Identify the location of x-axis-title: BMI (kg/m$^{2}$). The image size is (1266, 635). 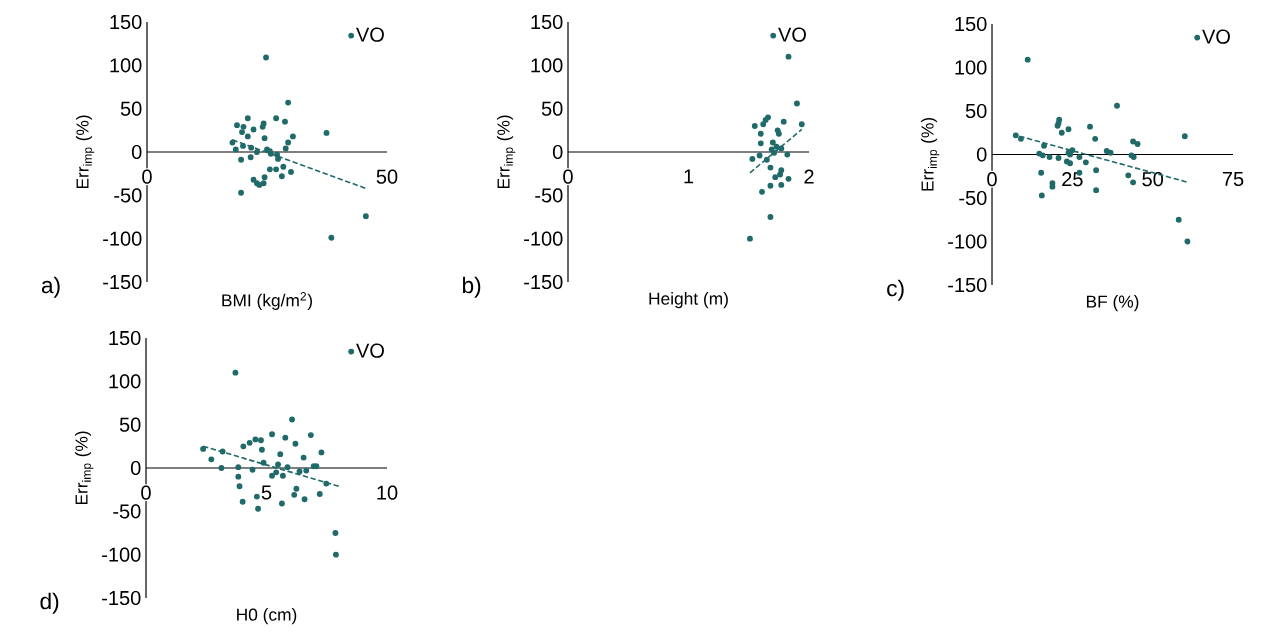
(267, 301).